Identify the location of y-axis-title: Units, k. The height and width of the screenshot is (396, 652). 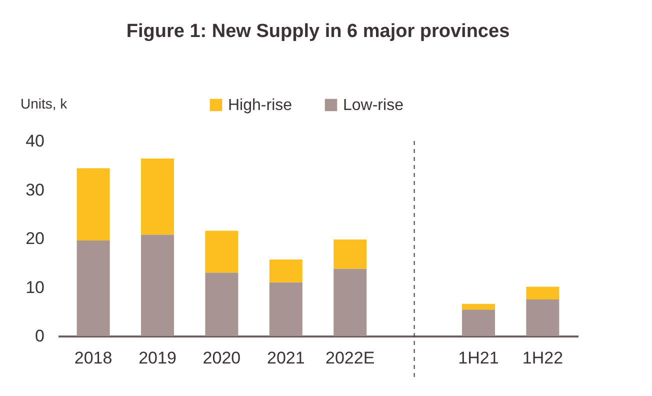
(44, 104).